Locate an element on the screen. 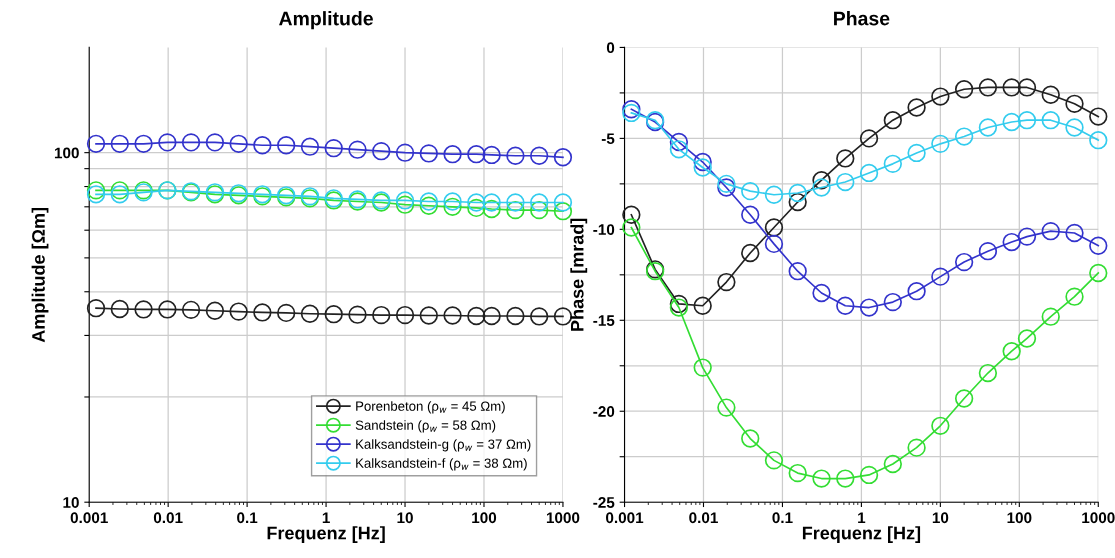  y-tick-label: -10 is located at coordinates (604, 230).